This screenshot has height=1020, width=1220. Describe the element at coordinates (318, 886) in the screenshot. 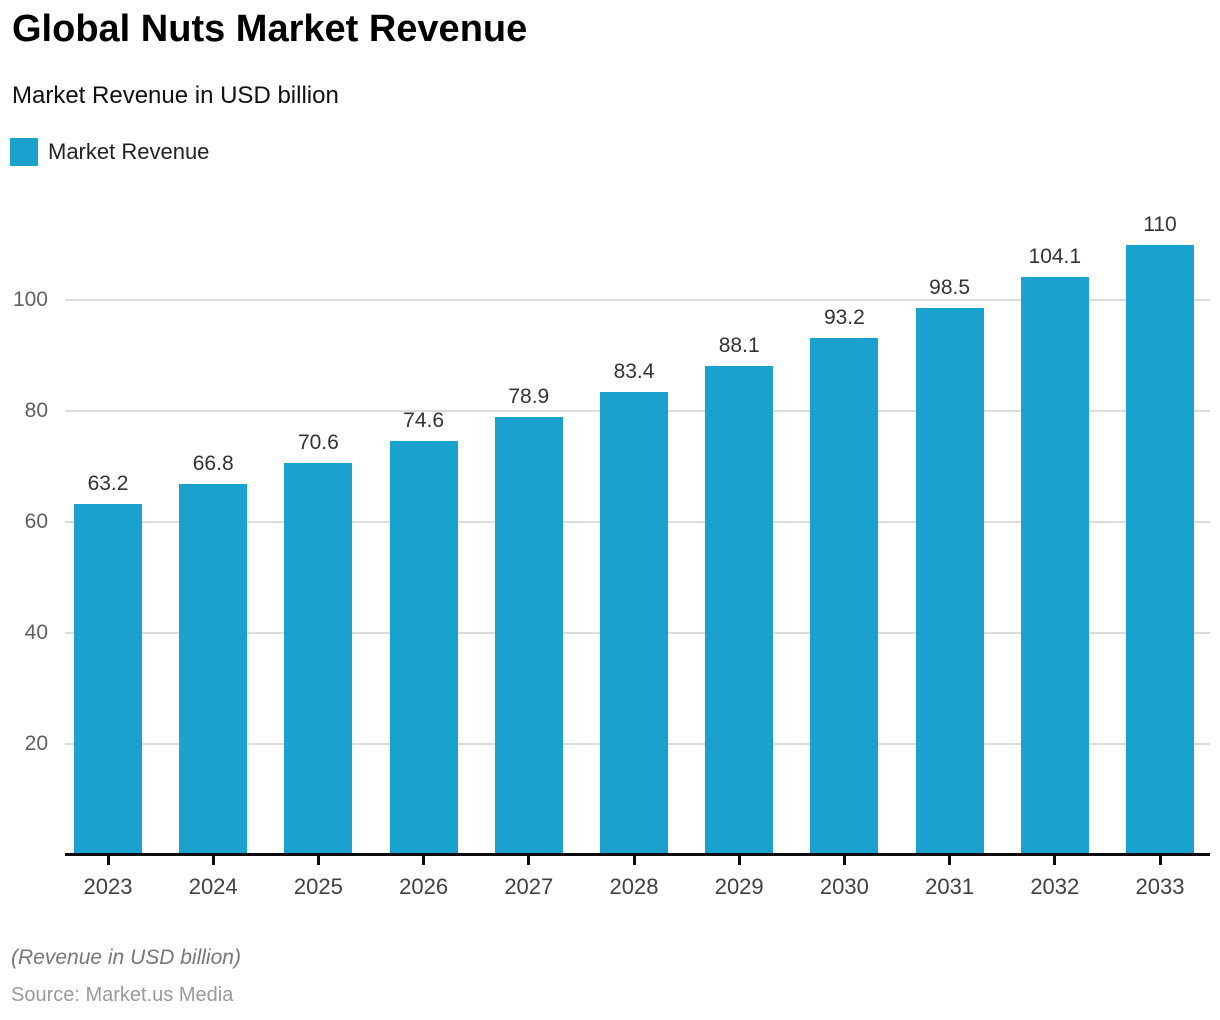

I see `x-axis-label: 2025` at that location.